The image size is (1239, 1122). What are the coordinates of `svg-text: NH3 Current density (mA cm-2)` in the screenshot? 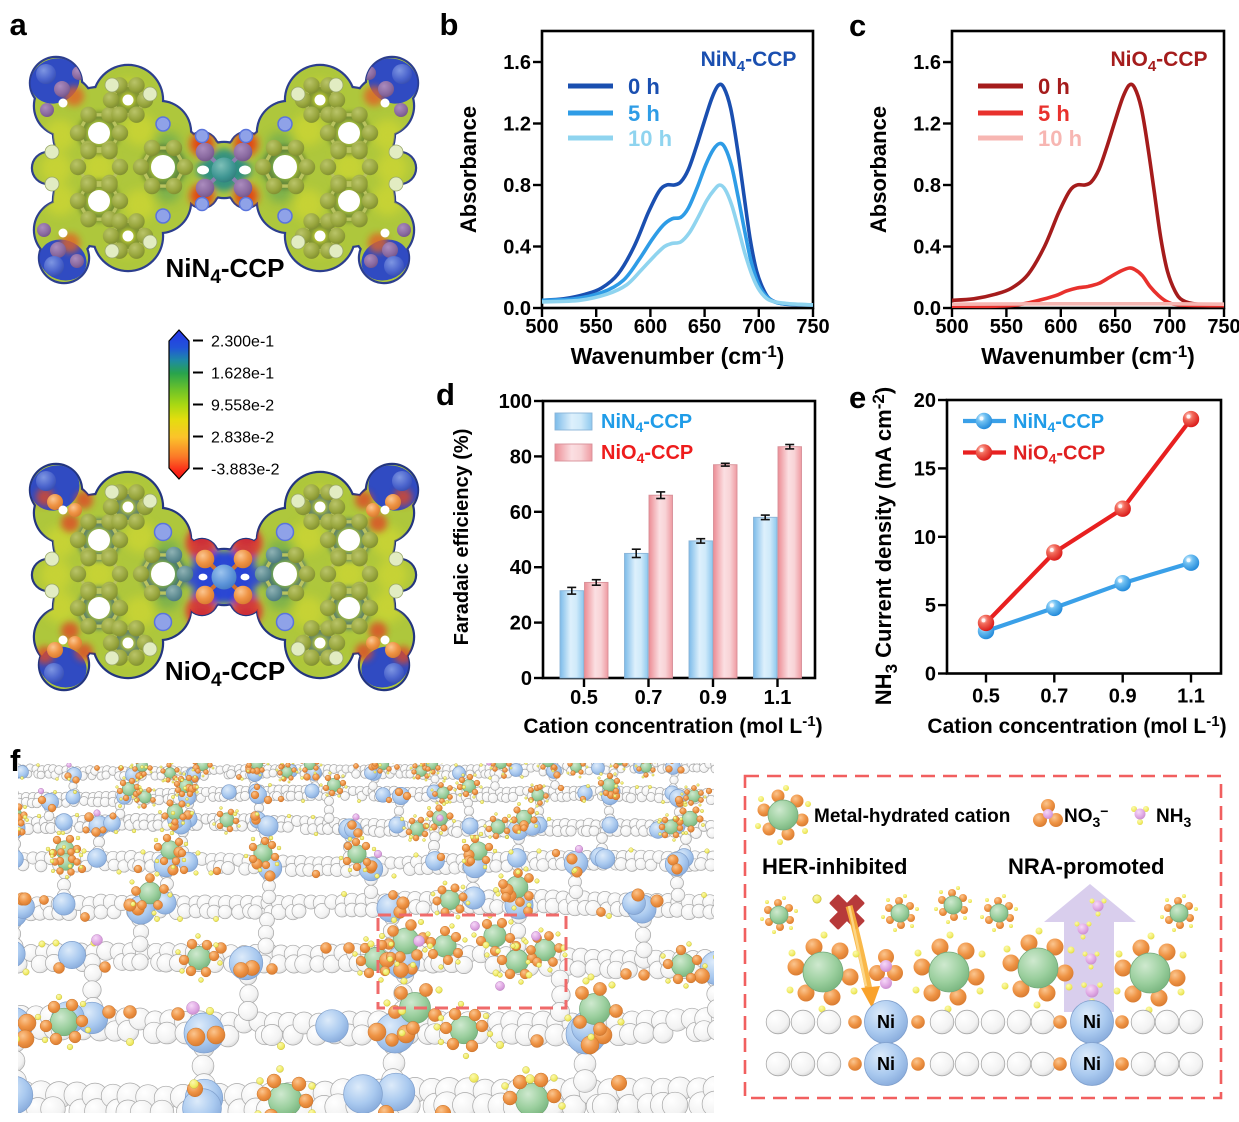 It's located at (885, 546).